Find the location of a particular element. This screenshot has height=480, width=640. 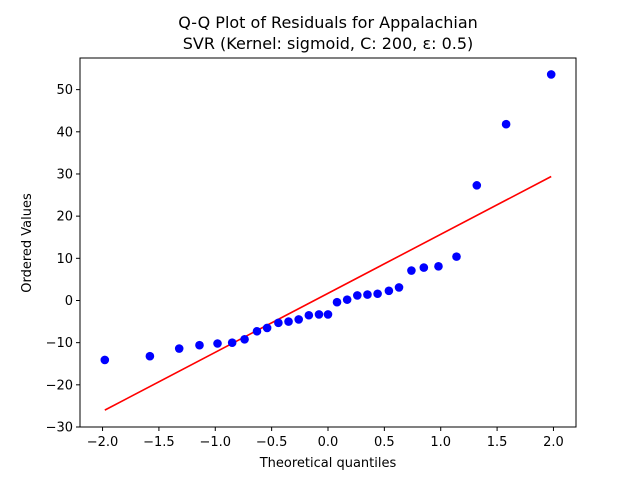

x-tick-label: −1.5 is located at coordinates (159, 442).